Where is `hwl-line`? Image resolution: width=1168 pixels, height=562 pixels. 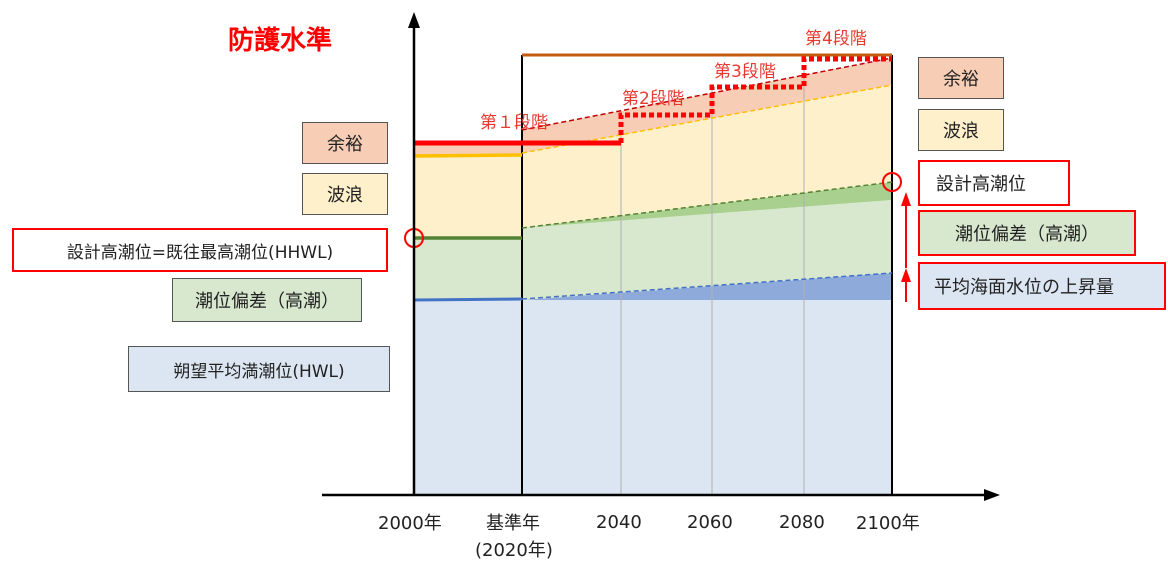
hwl-line is located at coordinates (468, 299).